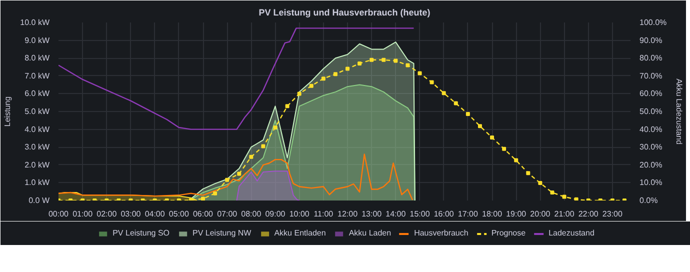 This screenshot has width=690, height=272. Describe the element at coordinates (651, 93) in the screenshot. I see `y2-tick-label: 60.0%` at that location.